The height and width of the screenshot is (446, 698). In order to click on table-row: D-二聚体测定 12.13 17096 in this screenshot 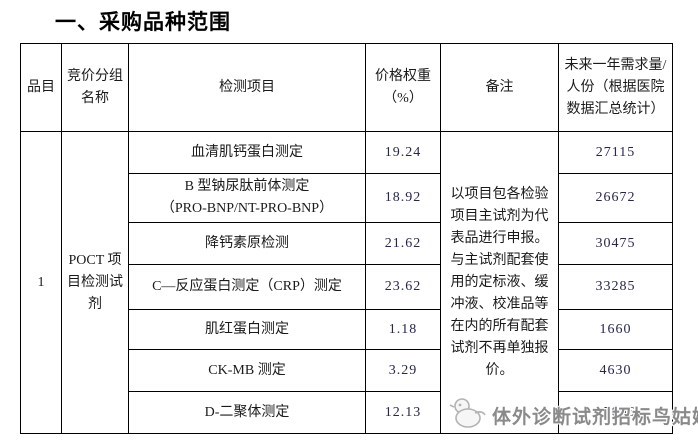, I will do `click(347, 412)`.